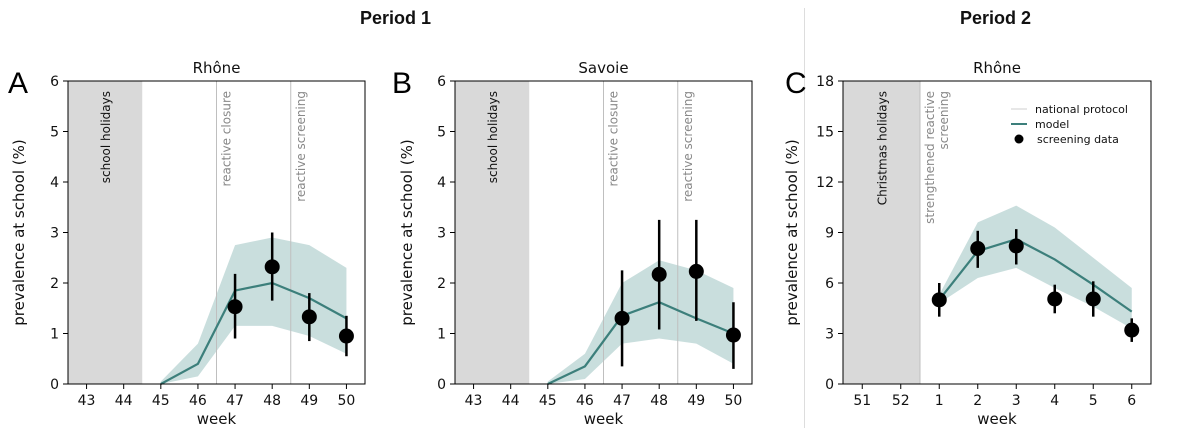  I want to click on panel-c-vline-label-0-0: strengthened reactive, so click(930, 157).